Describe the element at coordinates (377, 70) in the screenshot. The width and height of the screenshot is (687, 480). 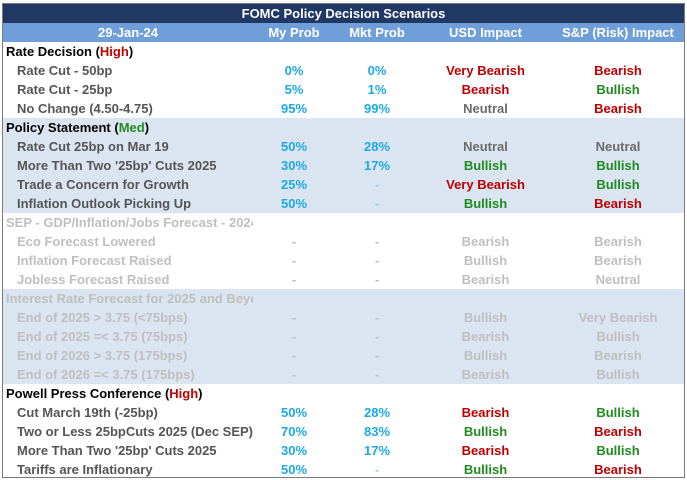
I see `mkt-prob-cell: 0%` at that location.